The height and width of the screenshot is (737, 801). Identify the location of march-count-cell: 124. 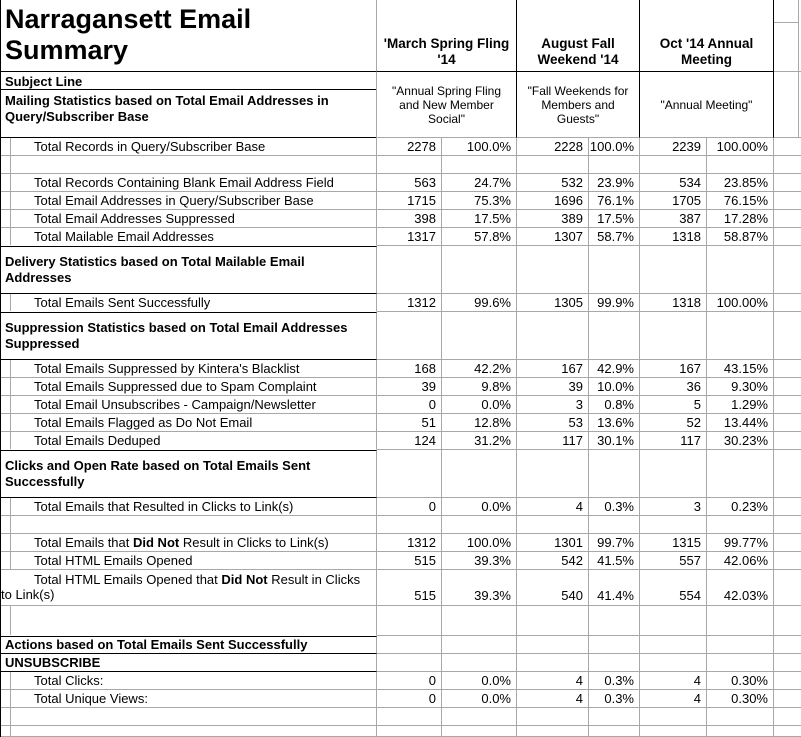
(409, 441).